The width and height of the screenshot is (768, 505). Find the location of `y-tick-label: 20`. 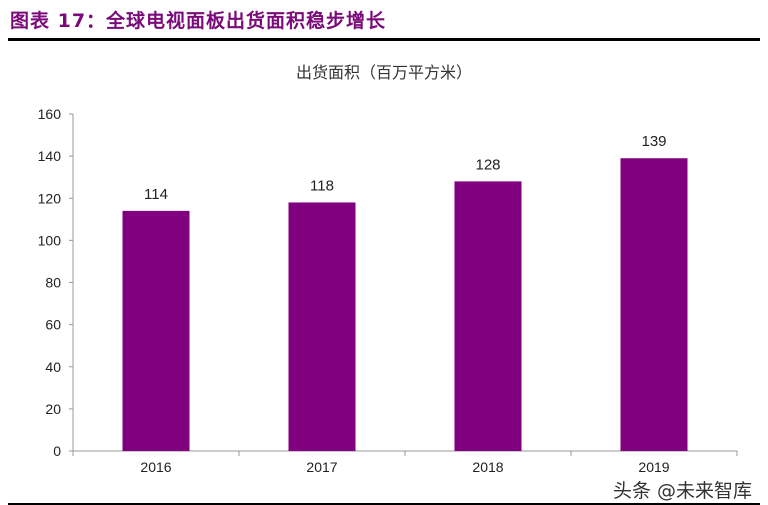

y-tick-label: 20 is located at coordinates (53, 409).